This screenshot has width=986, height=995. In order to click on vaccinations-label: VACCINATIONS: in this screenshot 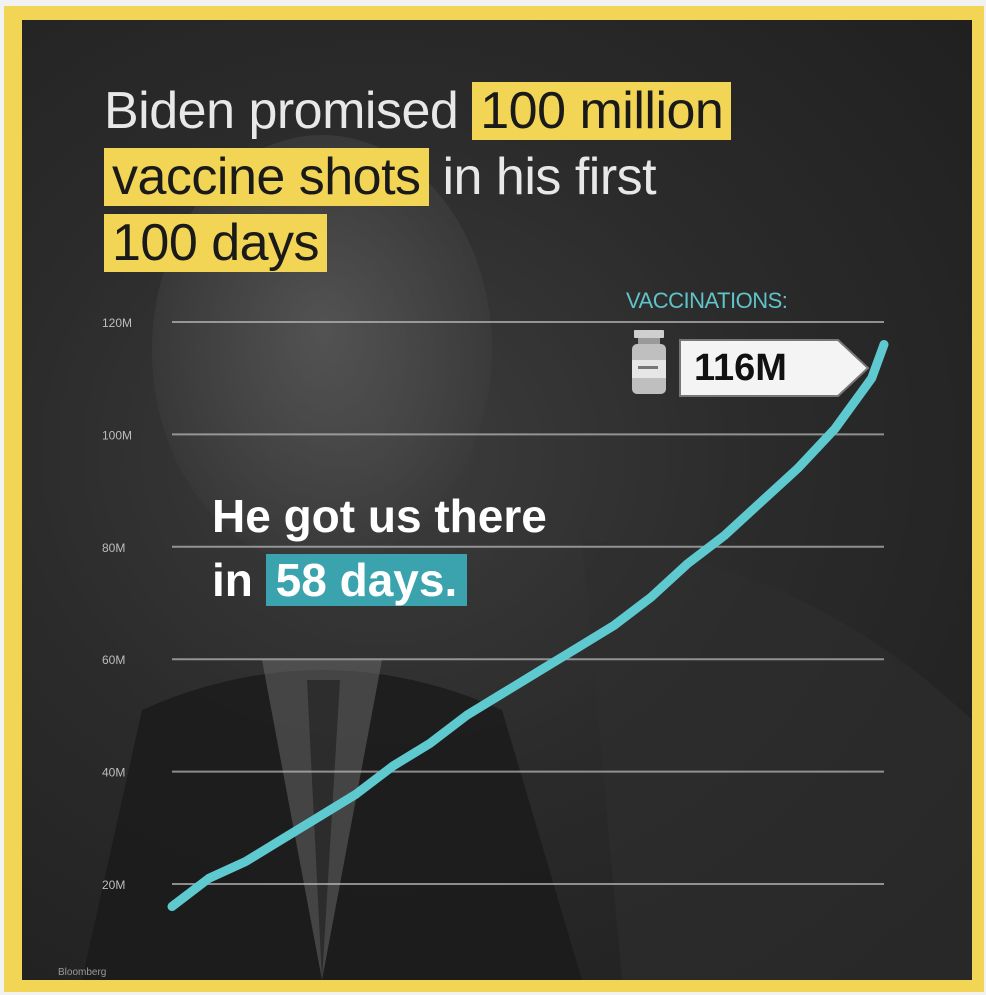, I will do `click(707, 300)`.